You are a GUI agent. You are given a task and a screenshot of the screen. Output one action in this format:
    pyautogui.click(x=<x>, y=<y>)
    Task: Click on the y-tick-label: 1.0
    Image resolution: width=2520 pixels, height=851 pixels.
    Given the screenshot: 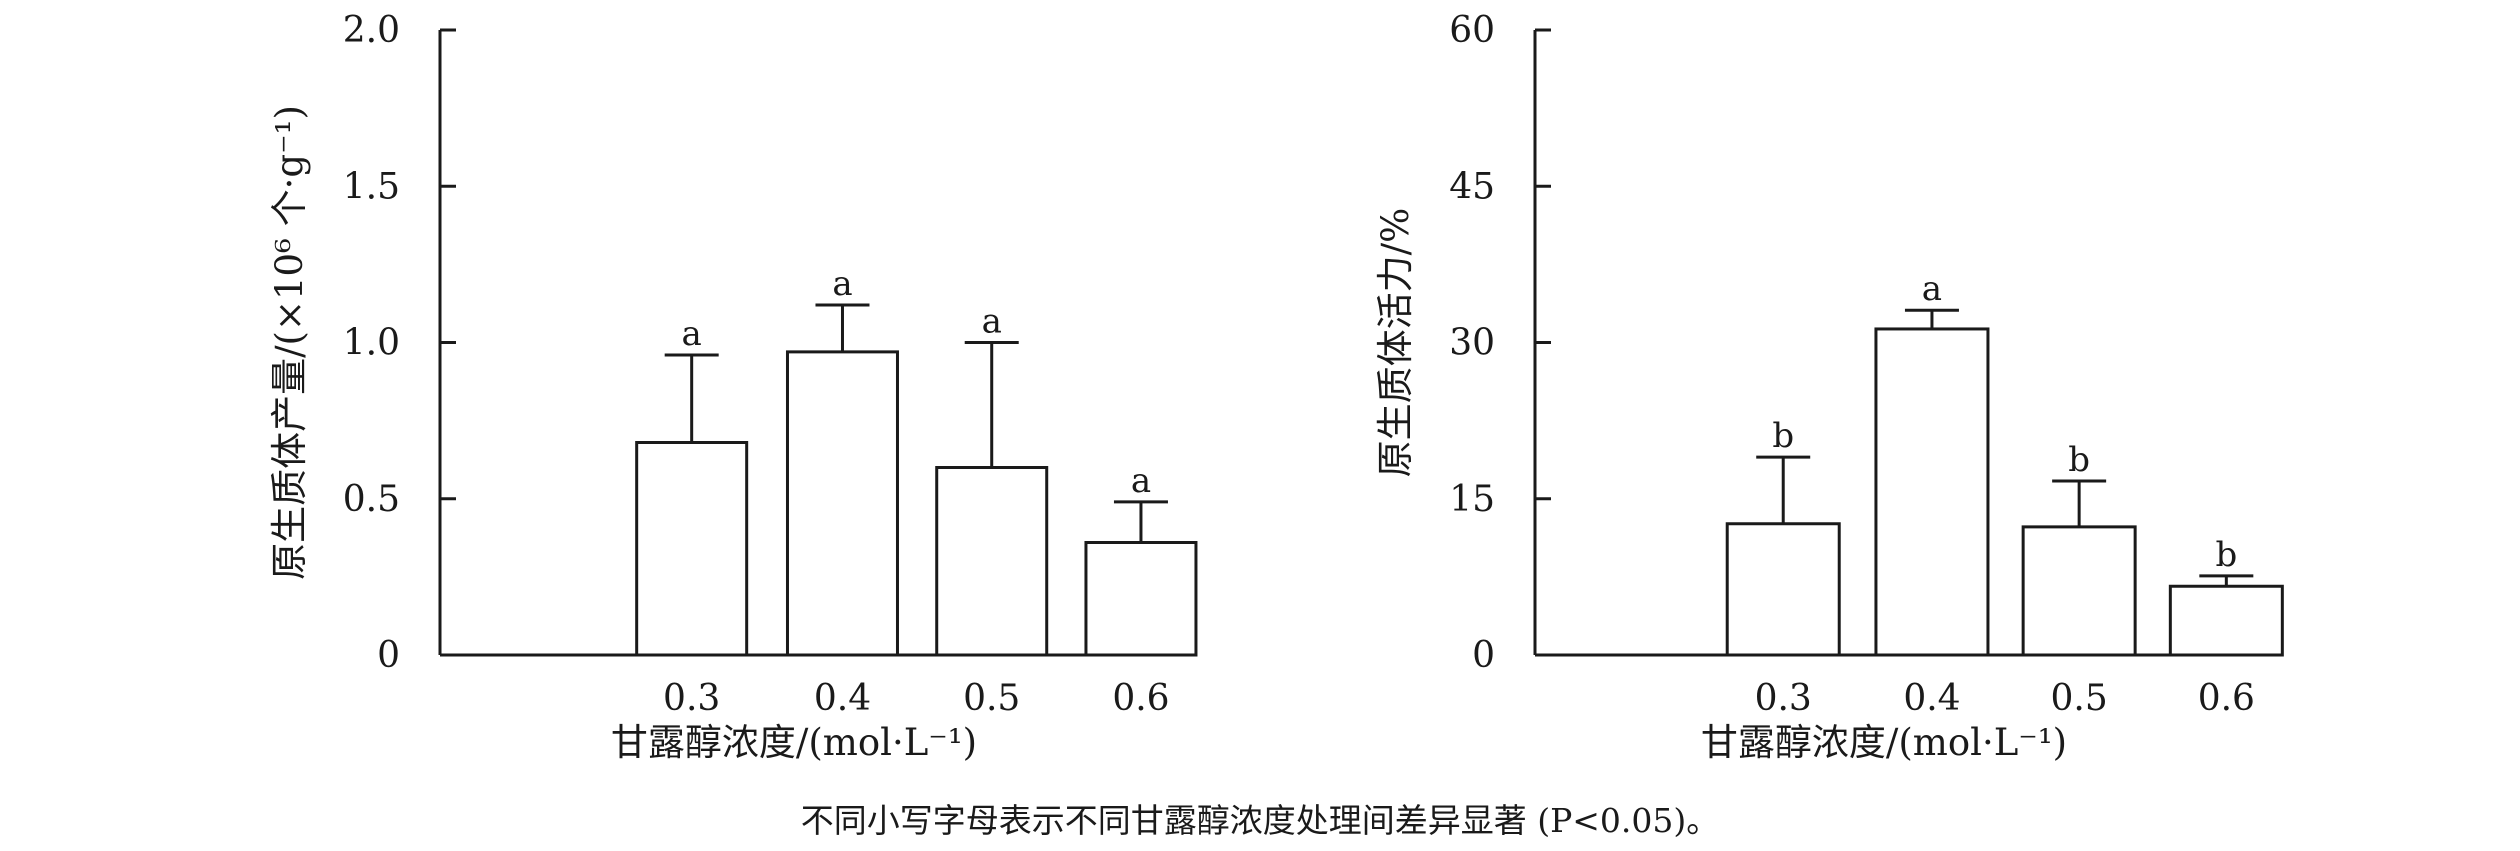 What is the action you would take?
    pyautogui.click(x=371, y=343)
    